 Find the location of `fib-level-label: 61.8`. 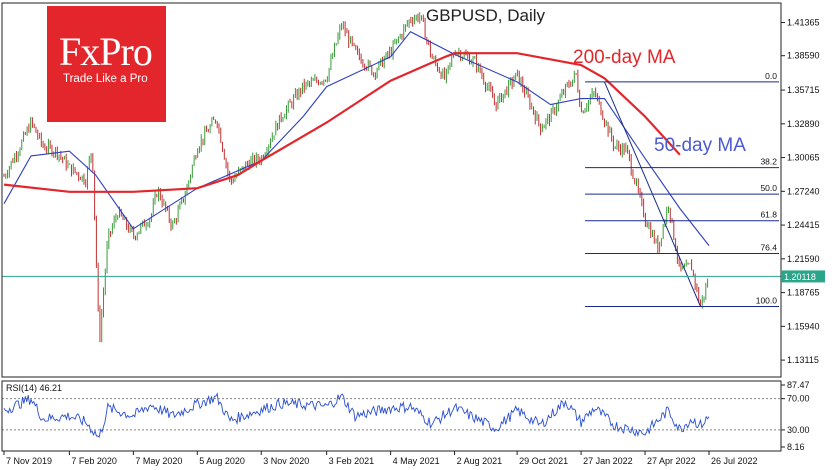

fib-level-label: 61.8 is located at coordinates (768, 215).